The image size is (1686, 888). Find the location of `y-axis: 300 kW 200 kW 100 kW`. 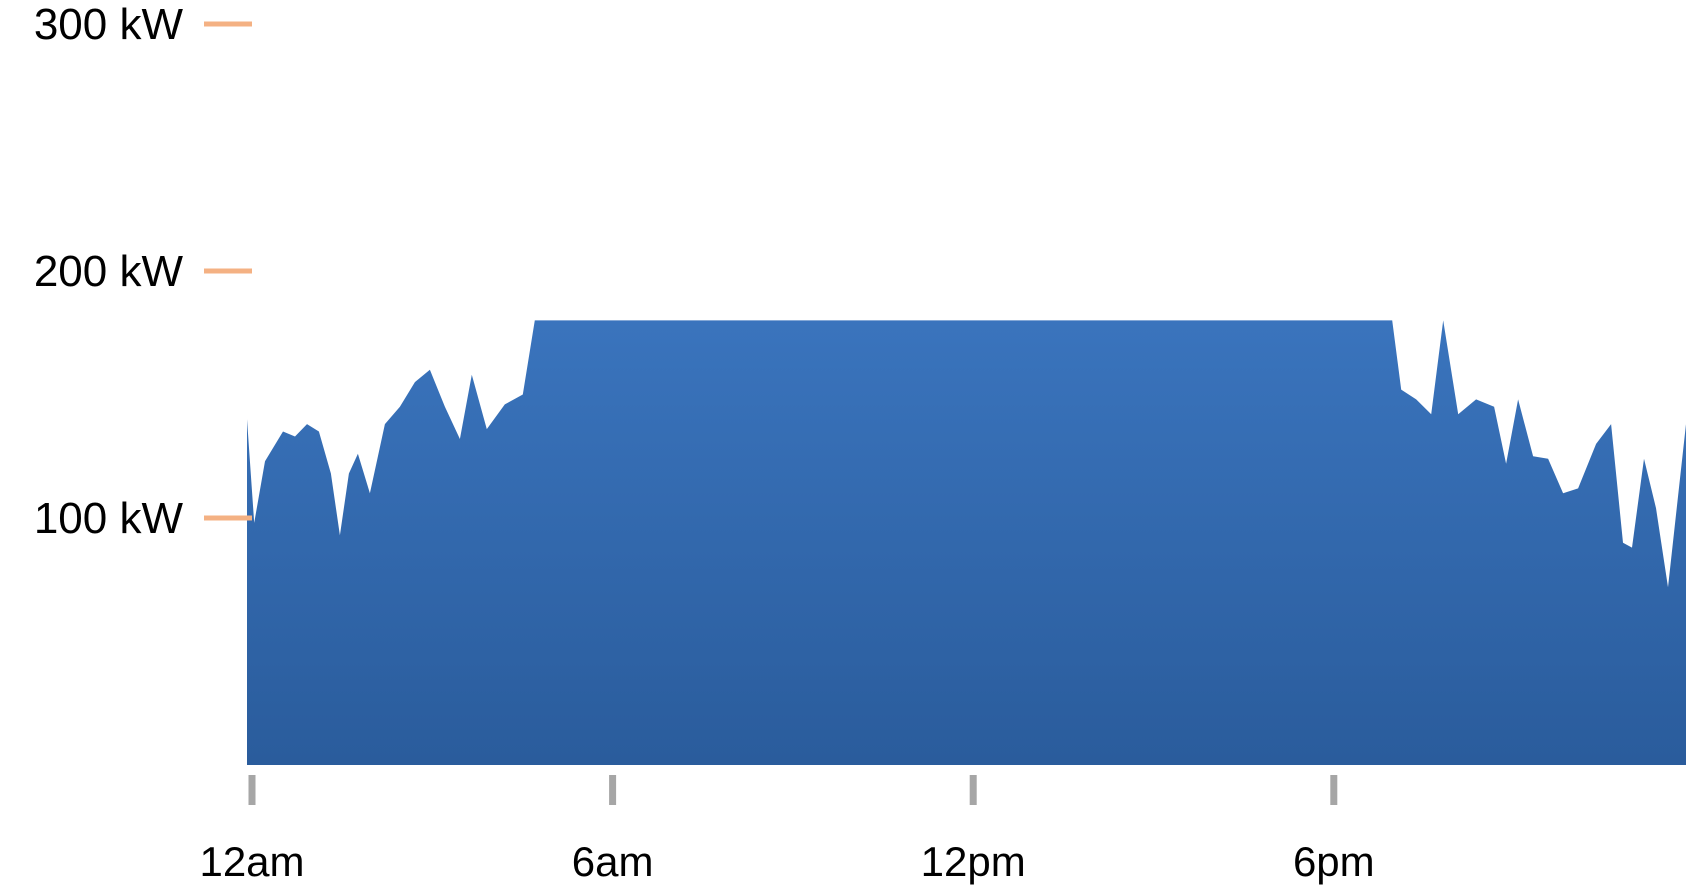

y-axis: 300 kW 200 kW 100 kW is located at coordinates (143, 271).